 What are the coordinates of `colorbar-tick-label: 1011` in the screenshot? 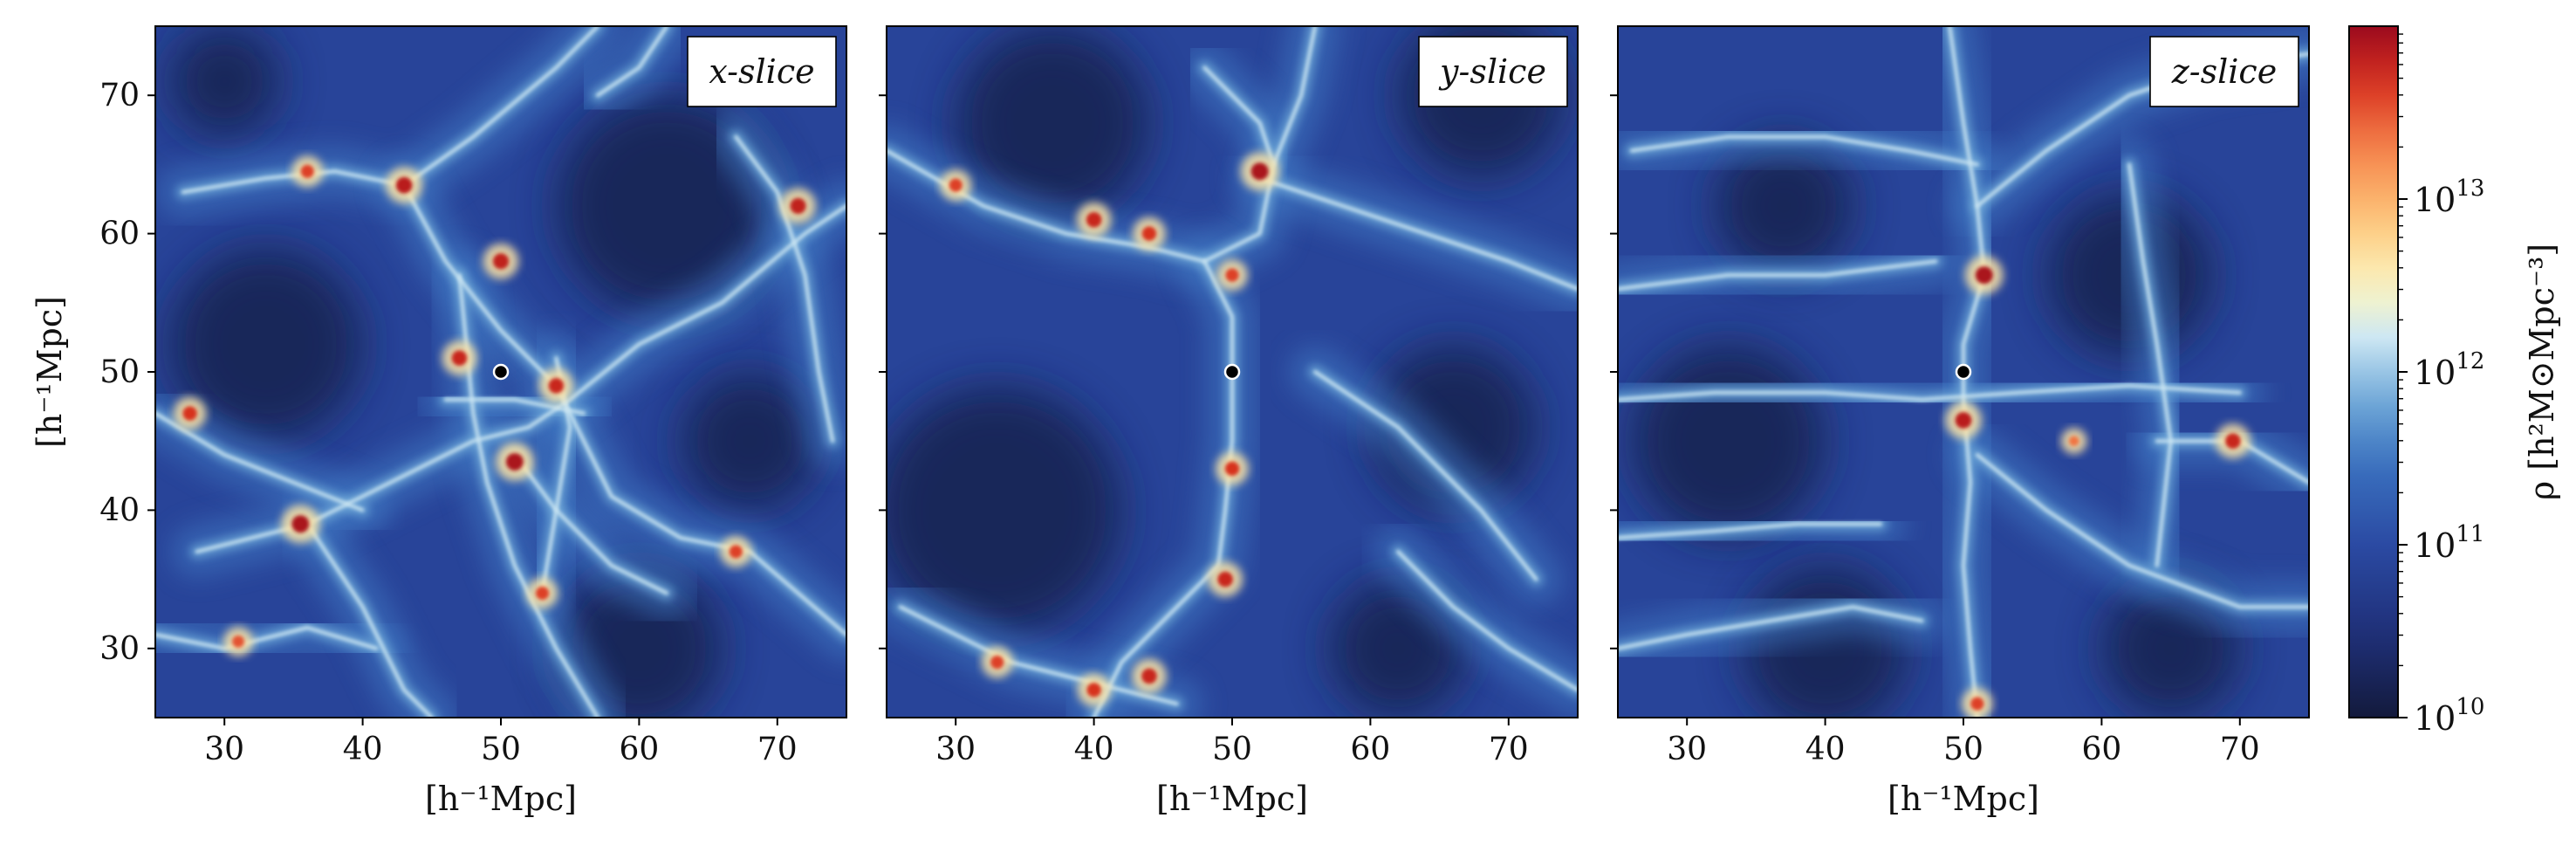 It's located at (2449, 543).